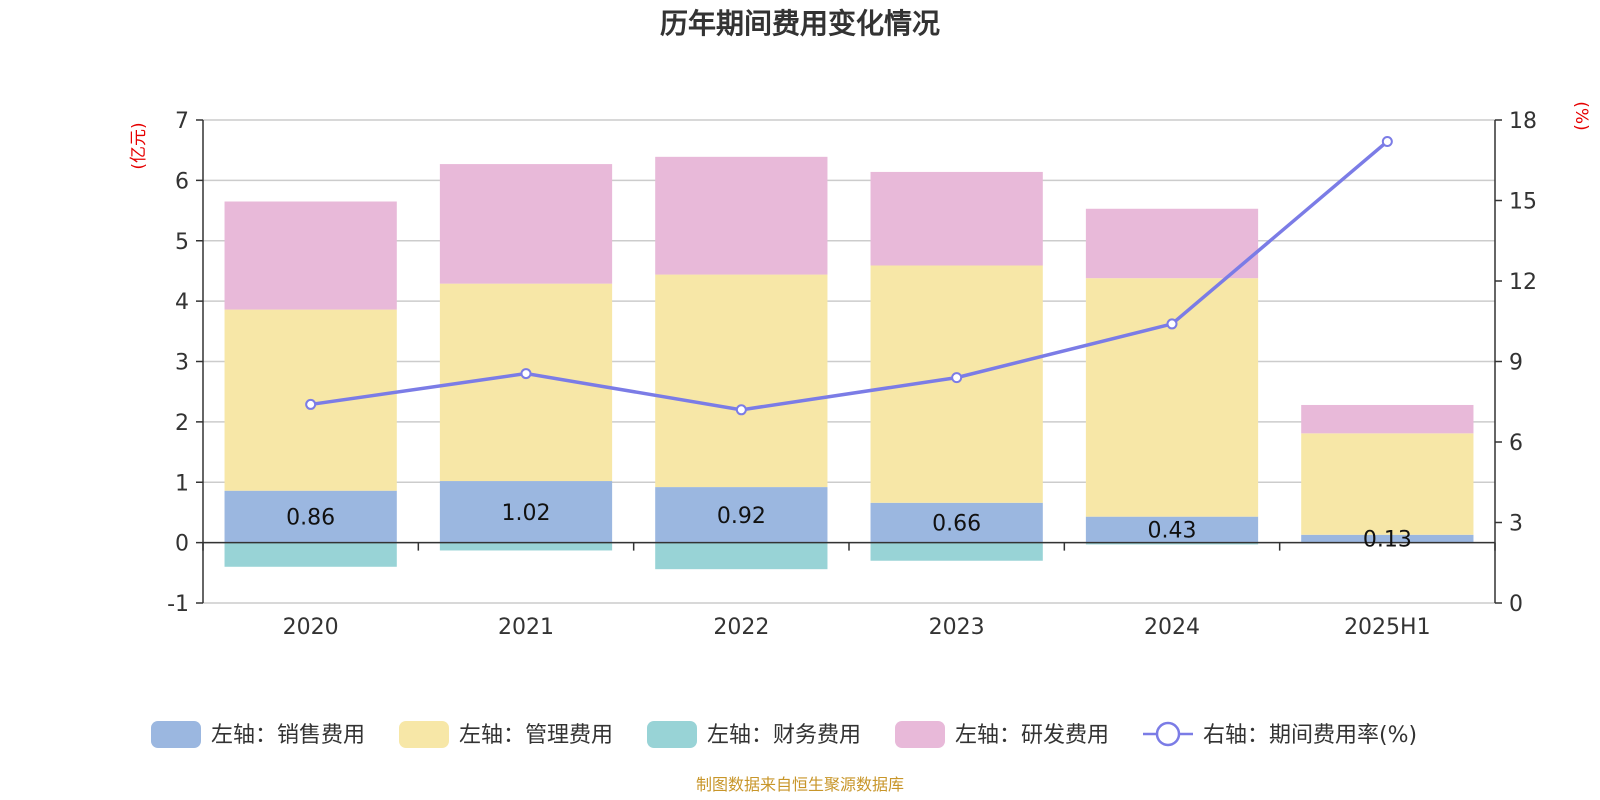 The image size is (1600, 800). Describe the element at coordinates (1516, 604) in the screenshot. I see `right-tick-label: 0` at that location.